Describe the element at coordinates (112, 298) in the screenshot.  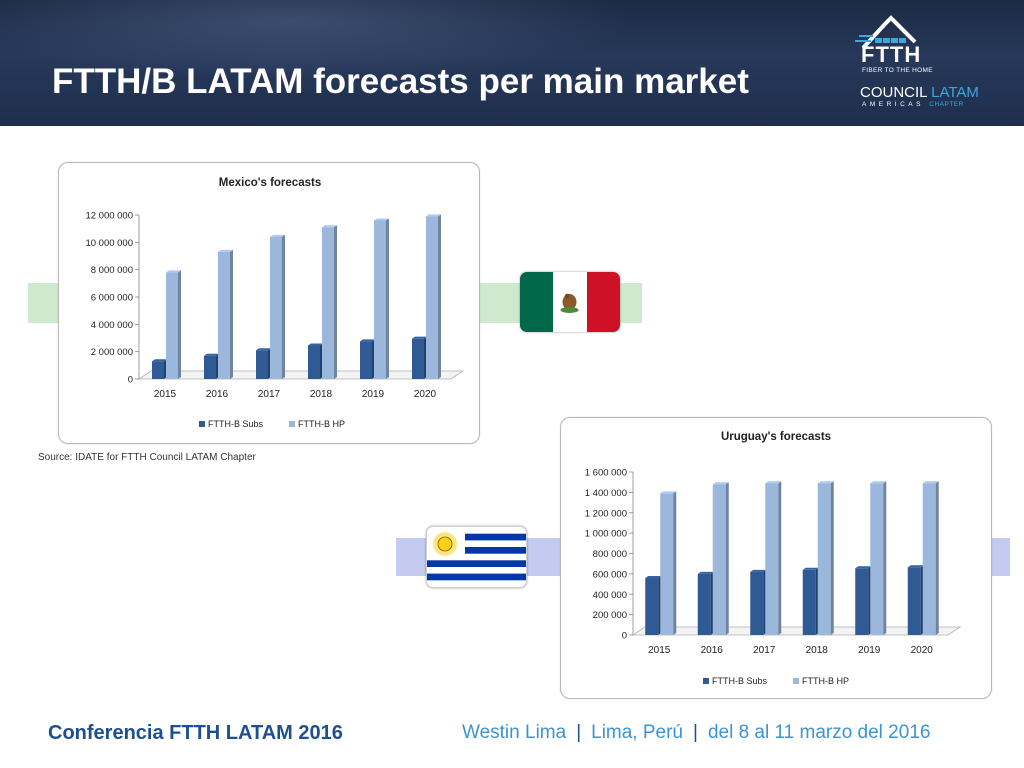
I see `y-tick-label: 6 000 000` at that location.